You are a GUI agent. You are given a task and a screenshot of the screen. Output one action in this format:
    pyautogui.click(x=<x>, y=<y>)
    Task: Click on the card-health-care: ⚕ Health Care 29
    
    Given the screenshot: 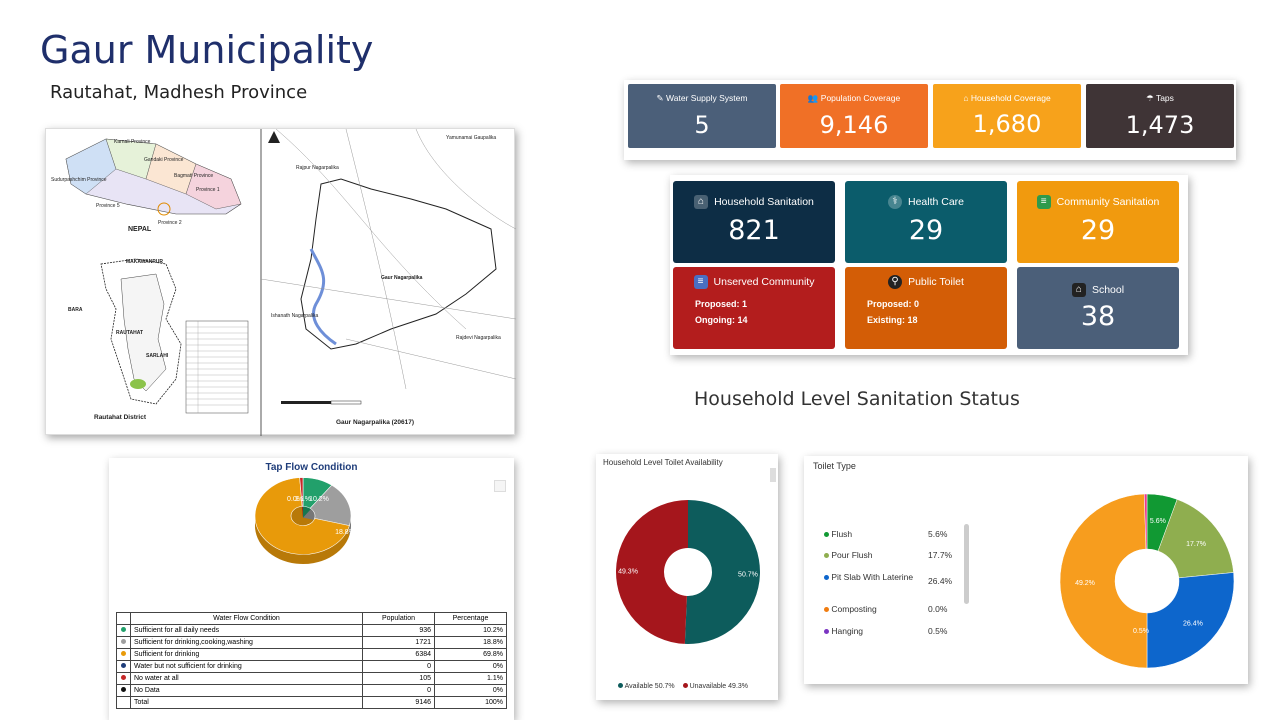 What is the action you would take?
    pyautogui.click(x=926, y=222)
    